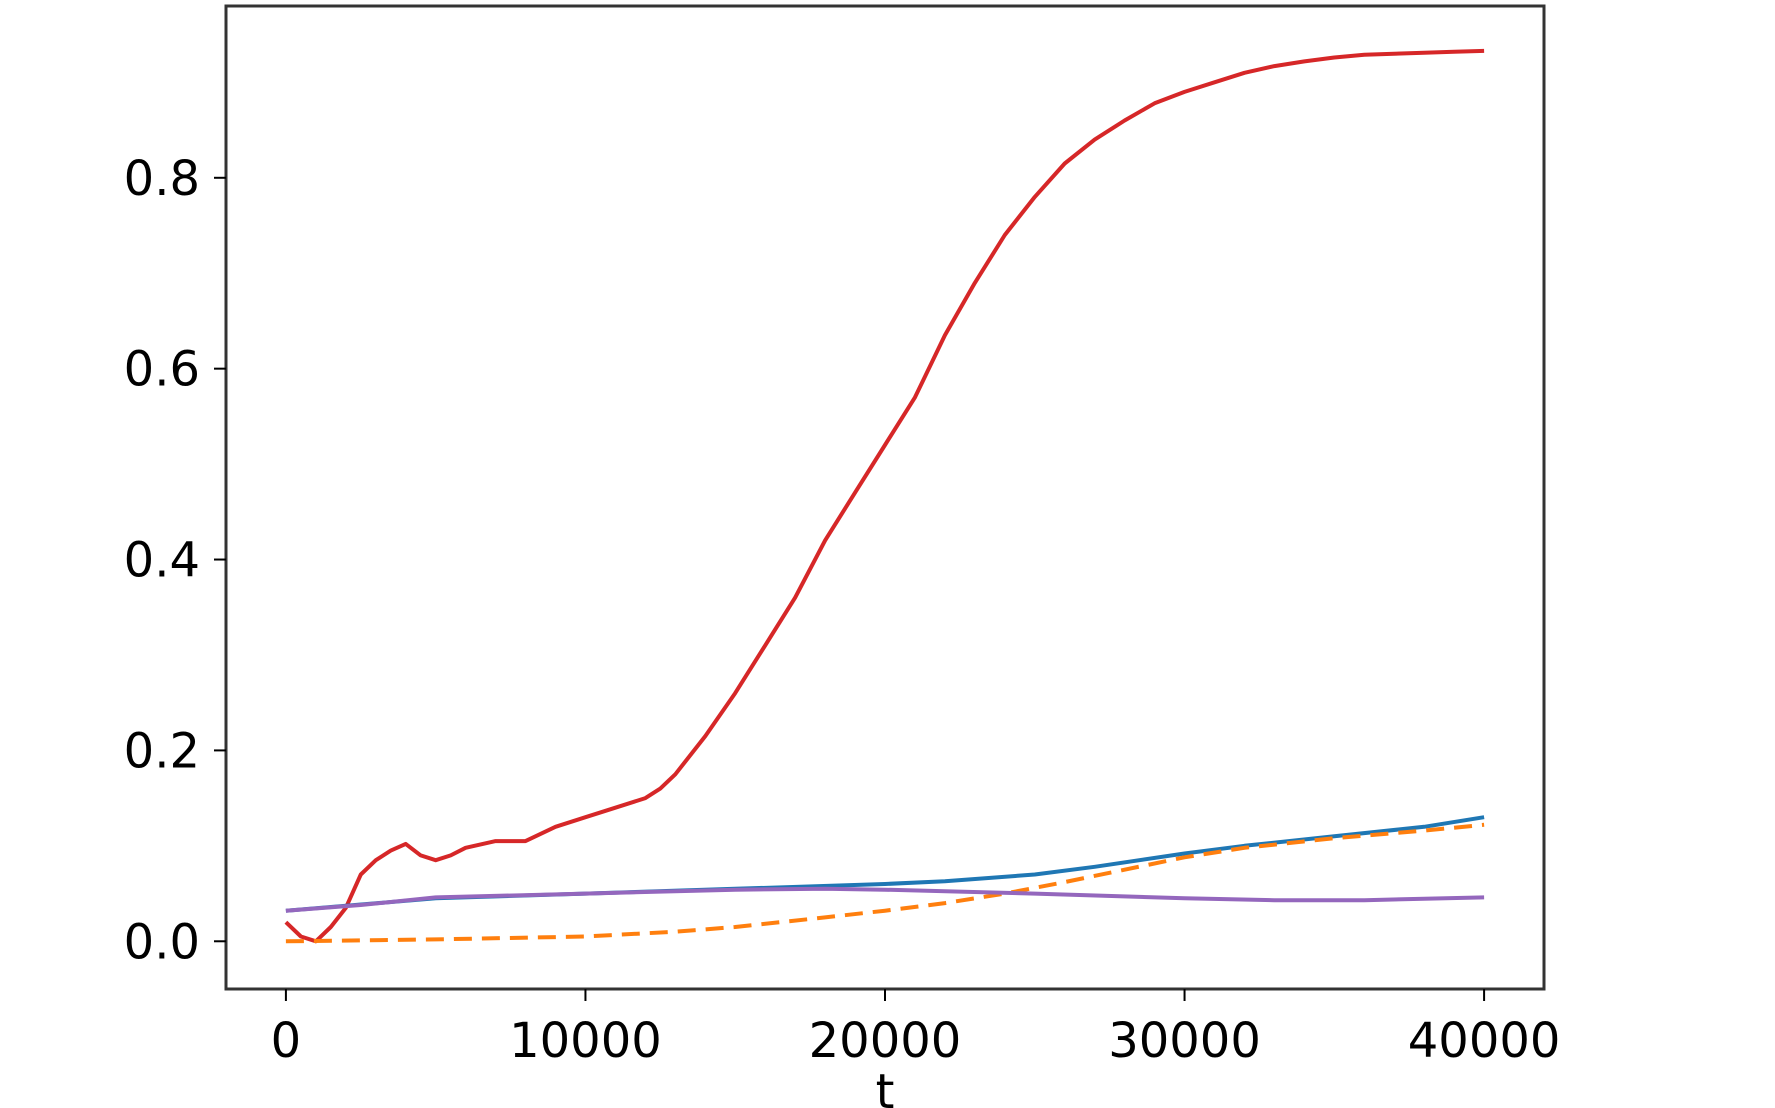 The height and width of the screenshot is (1108, 1775). I want to click on y-tick-label: 0.2, so click(162, 751).